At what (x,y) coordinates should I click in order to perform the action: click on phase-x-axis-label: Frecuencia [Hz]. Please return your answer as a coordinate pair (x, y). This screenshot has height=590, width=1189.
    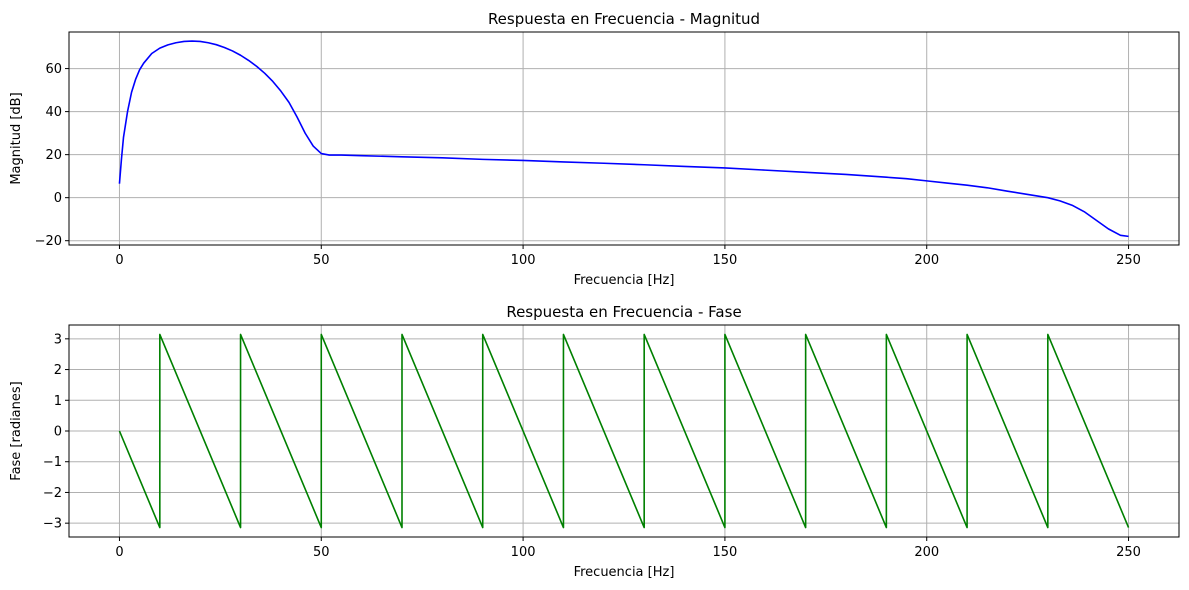
    Looking at the image, I should click on (624, 572).